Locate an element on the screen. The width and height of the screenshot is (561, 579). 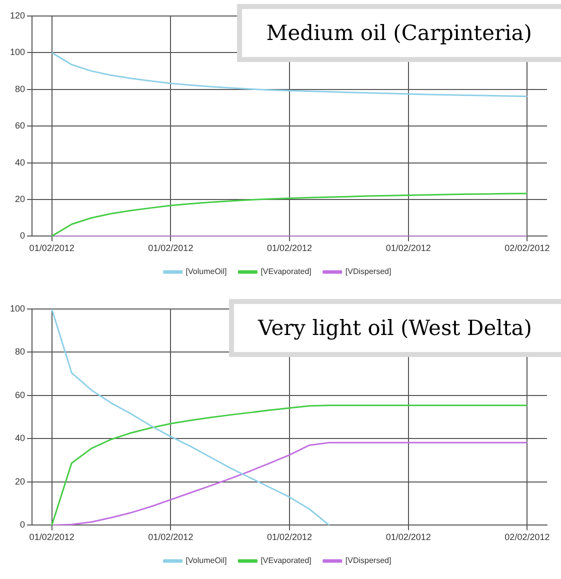
chart-title: Medium oil (Carpinteria) is located at coordinates (399, 33).